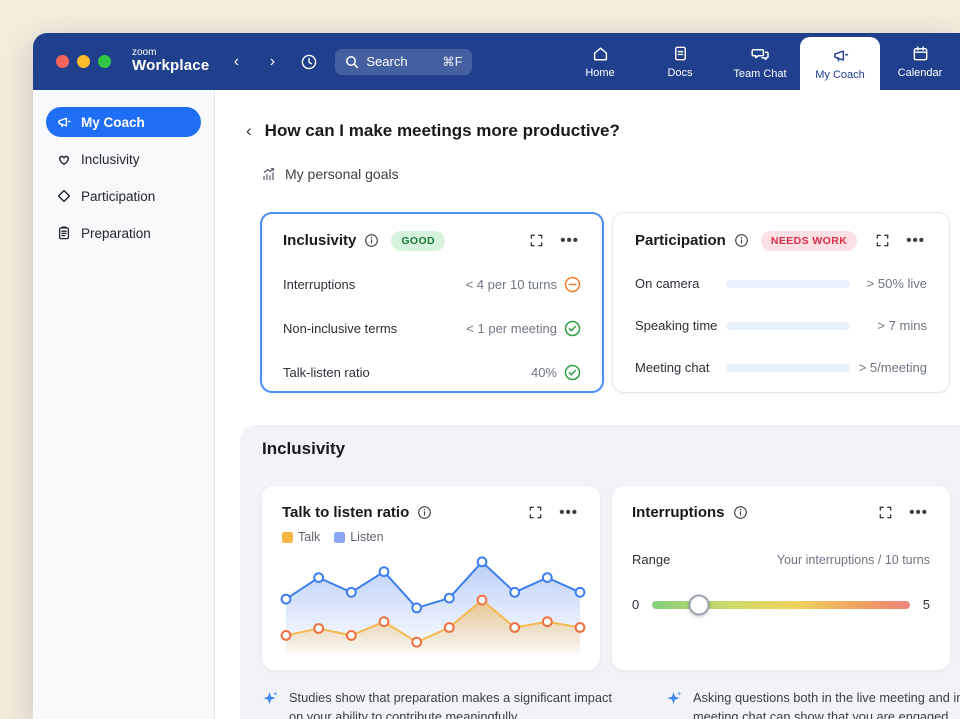  I want to click on status-badge: GOOD, so click(418, 240).